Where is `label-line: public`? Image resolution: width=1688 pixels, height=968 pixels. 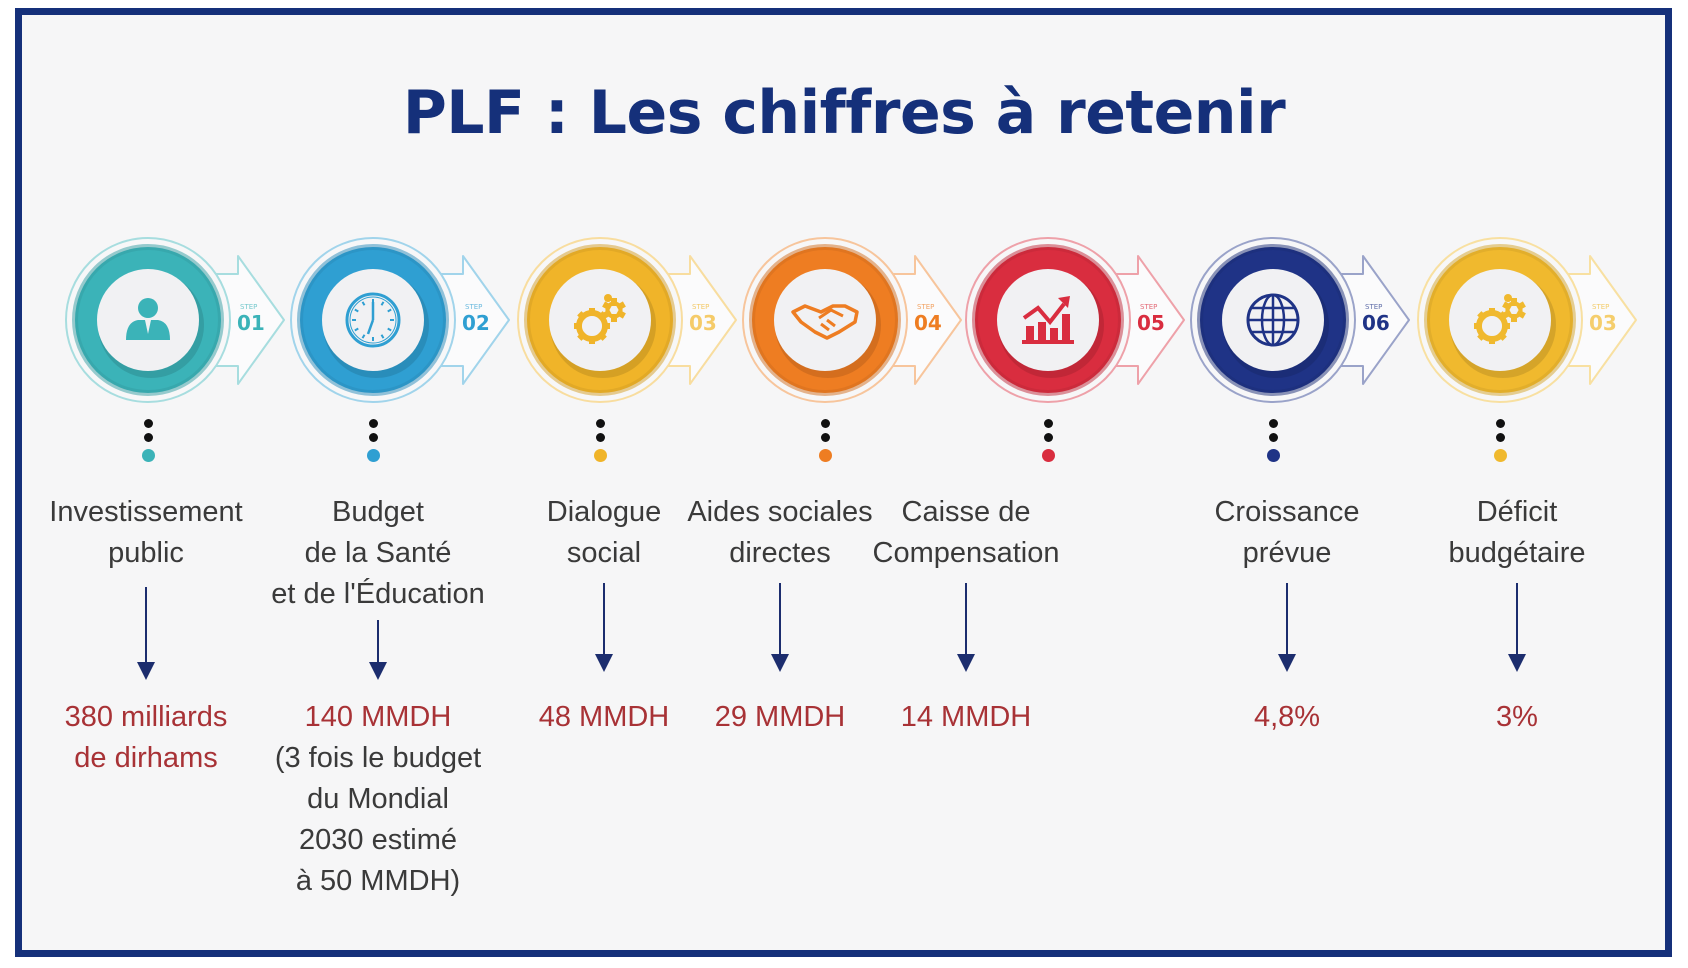
label-line: public is located at coordinates (146, 553).